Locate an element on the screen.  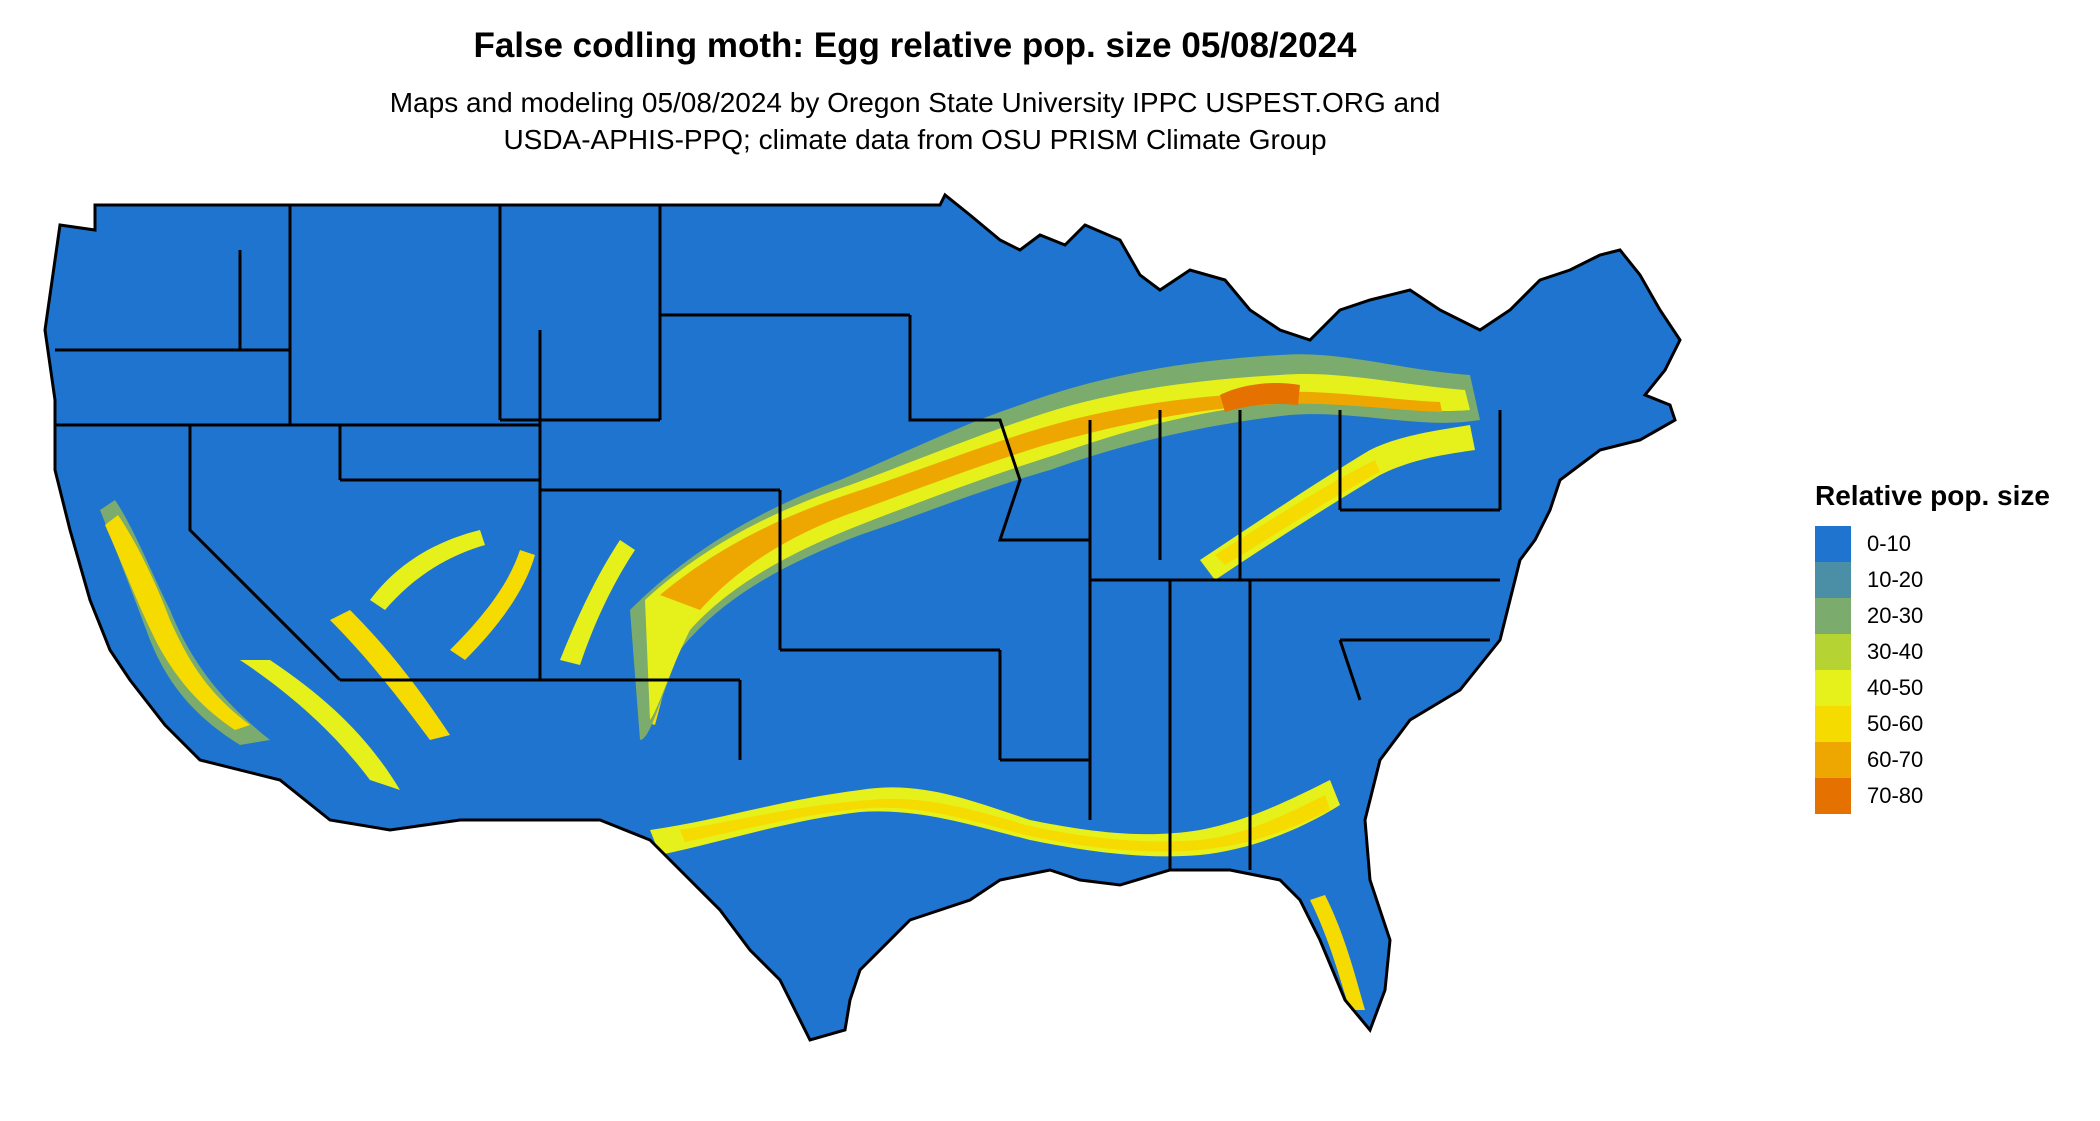
legend-item: 0-10 is located at coordinates (1932, 544).